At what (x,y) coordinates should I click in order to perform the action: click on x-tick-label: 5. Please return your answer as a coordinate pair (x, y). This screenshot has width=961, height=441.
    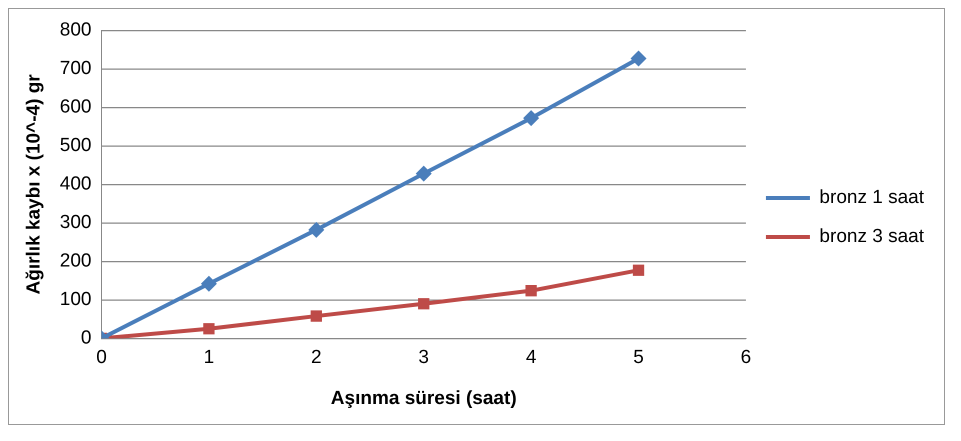
    Looking at the image, I should click on (638, 357).